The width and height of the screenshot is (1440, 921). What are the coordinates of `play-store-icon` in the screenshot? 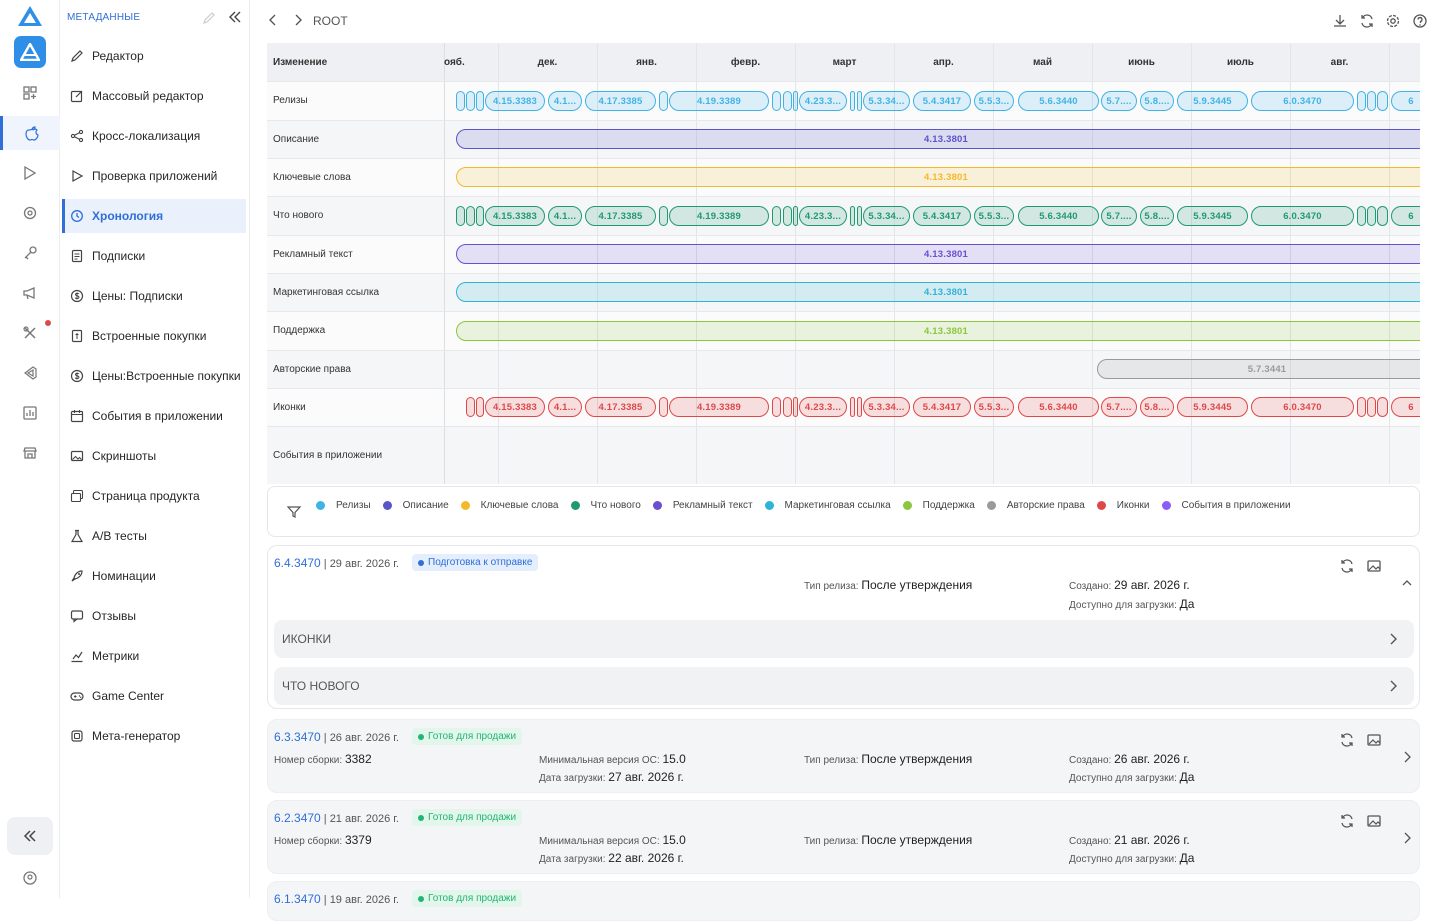 It's located at (30, 173).